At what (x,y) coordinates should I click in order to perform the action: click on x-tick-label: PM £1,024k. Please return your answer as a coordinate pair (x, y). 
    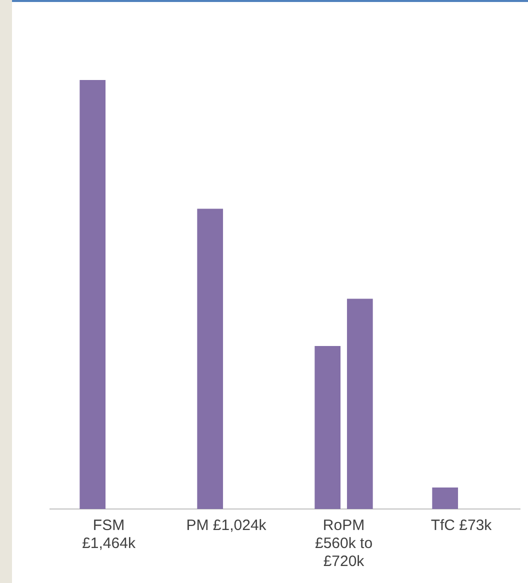
    Looking at the image, I should click on (226, 525).